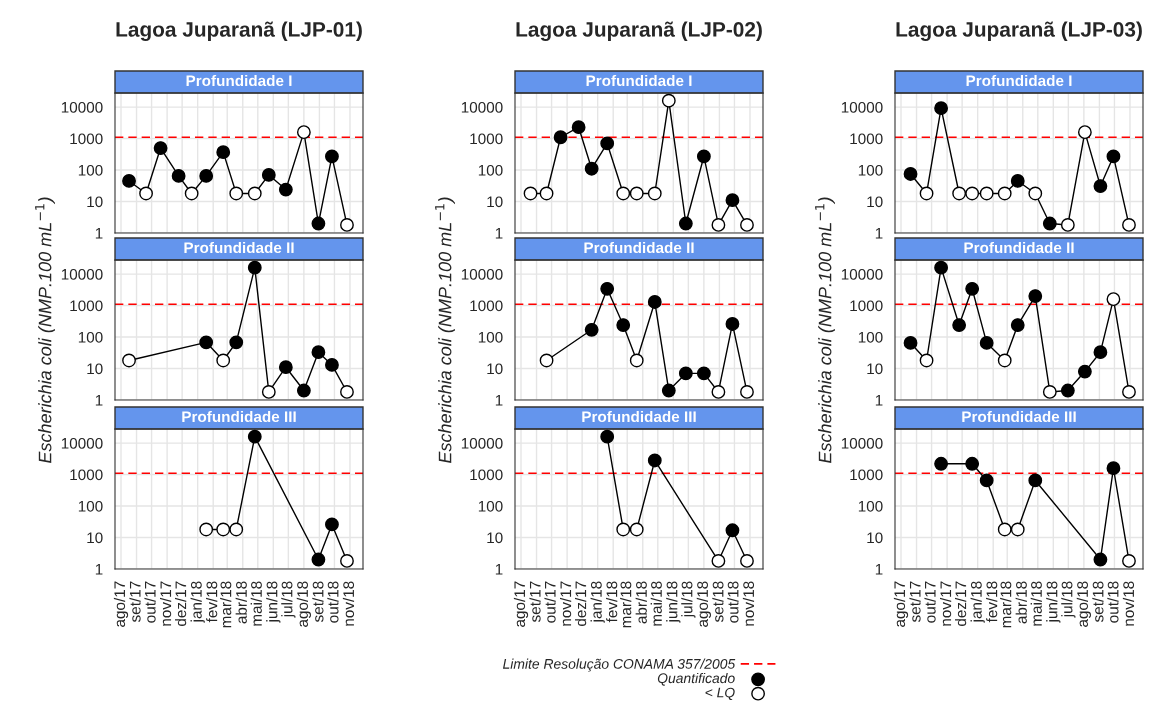 The width and height of the screenshot is (1157, 703). What do you see at coordinates (641, 602) in the screenshot?
I see `x-tick-label: abr/18` at bounding box center [641, 602].